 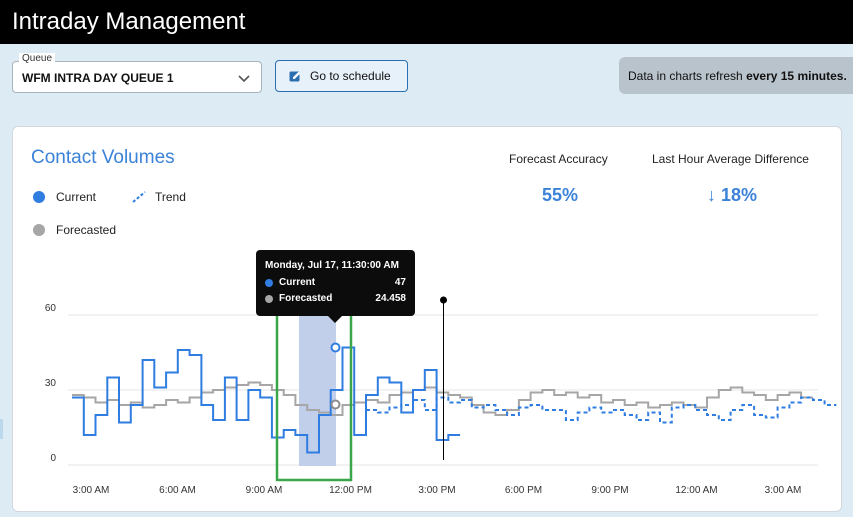 I want to click on tooltip-value: 24.458, so click(x=390, y=298).